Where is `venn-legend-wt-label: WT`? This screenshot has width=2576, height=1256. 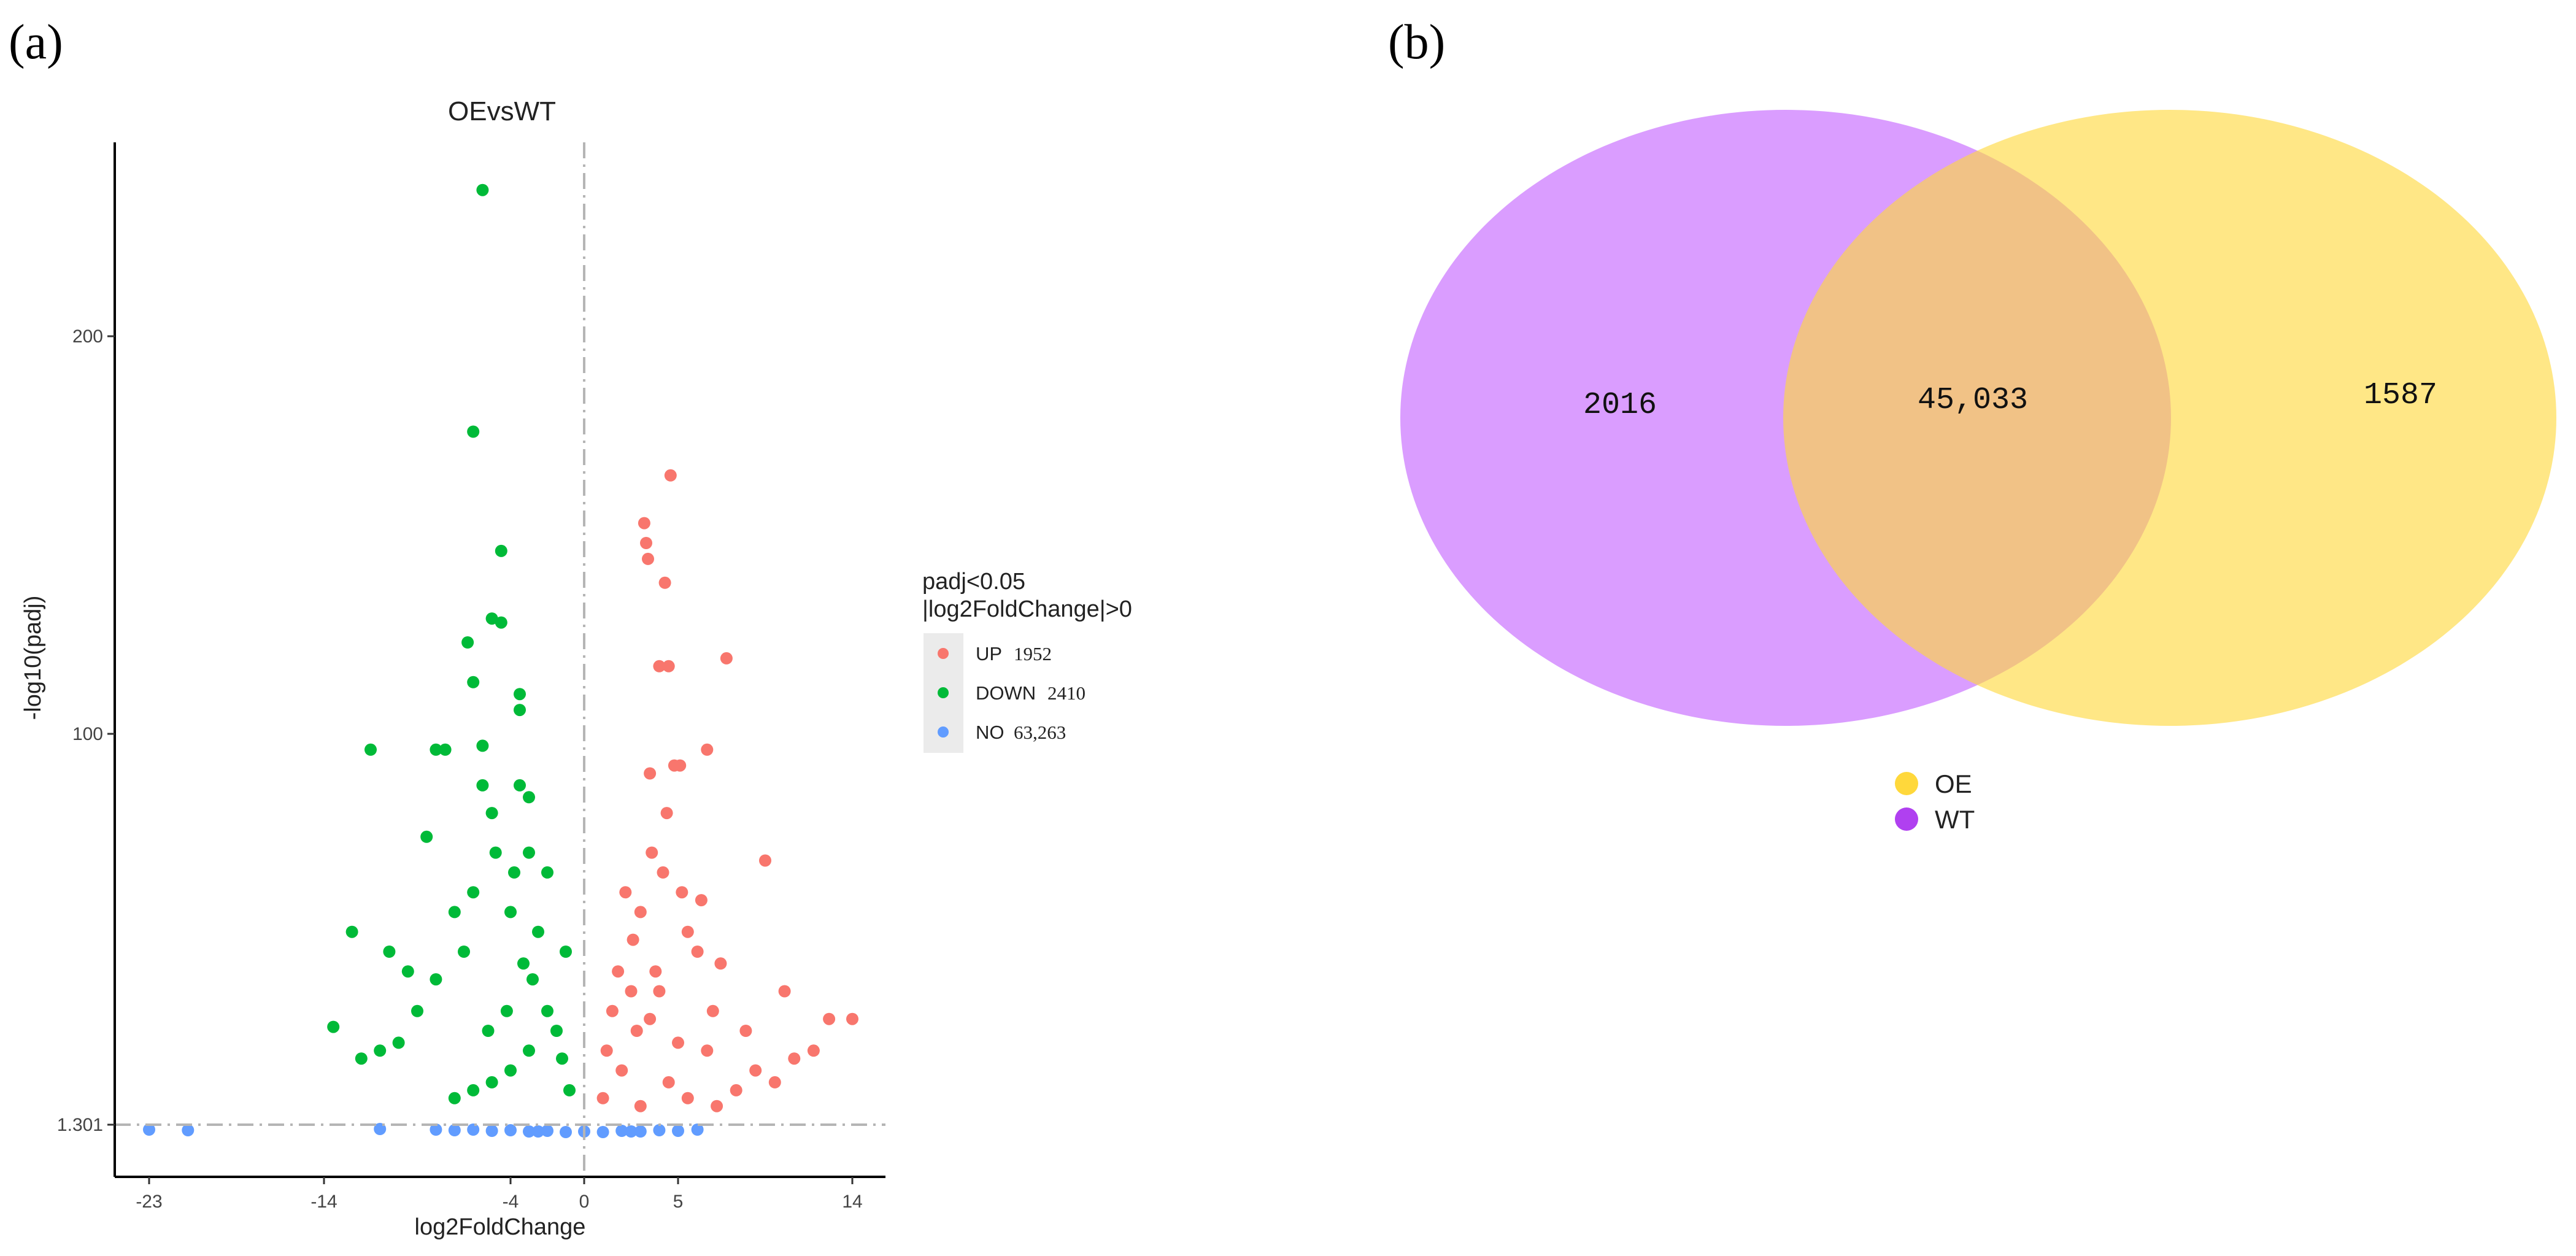 venn-legend-wt-label: WT is located at coordinates (1955, 819).